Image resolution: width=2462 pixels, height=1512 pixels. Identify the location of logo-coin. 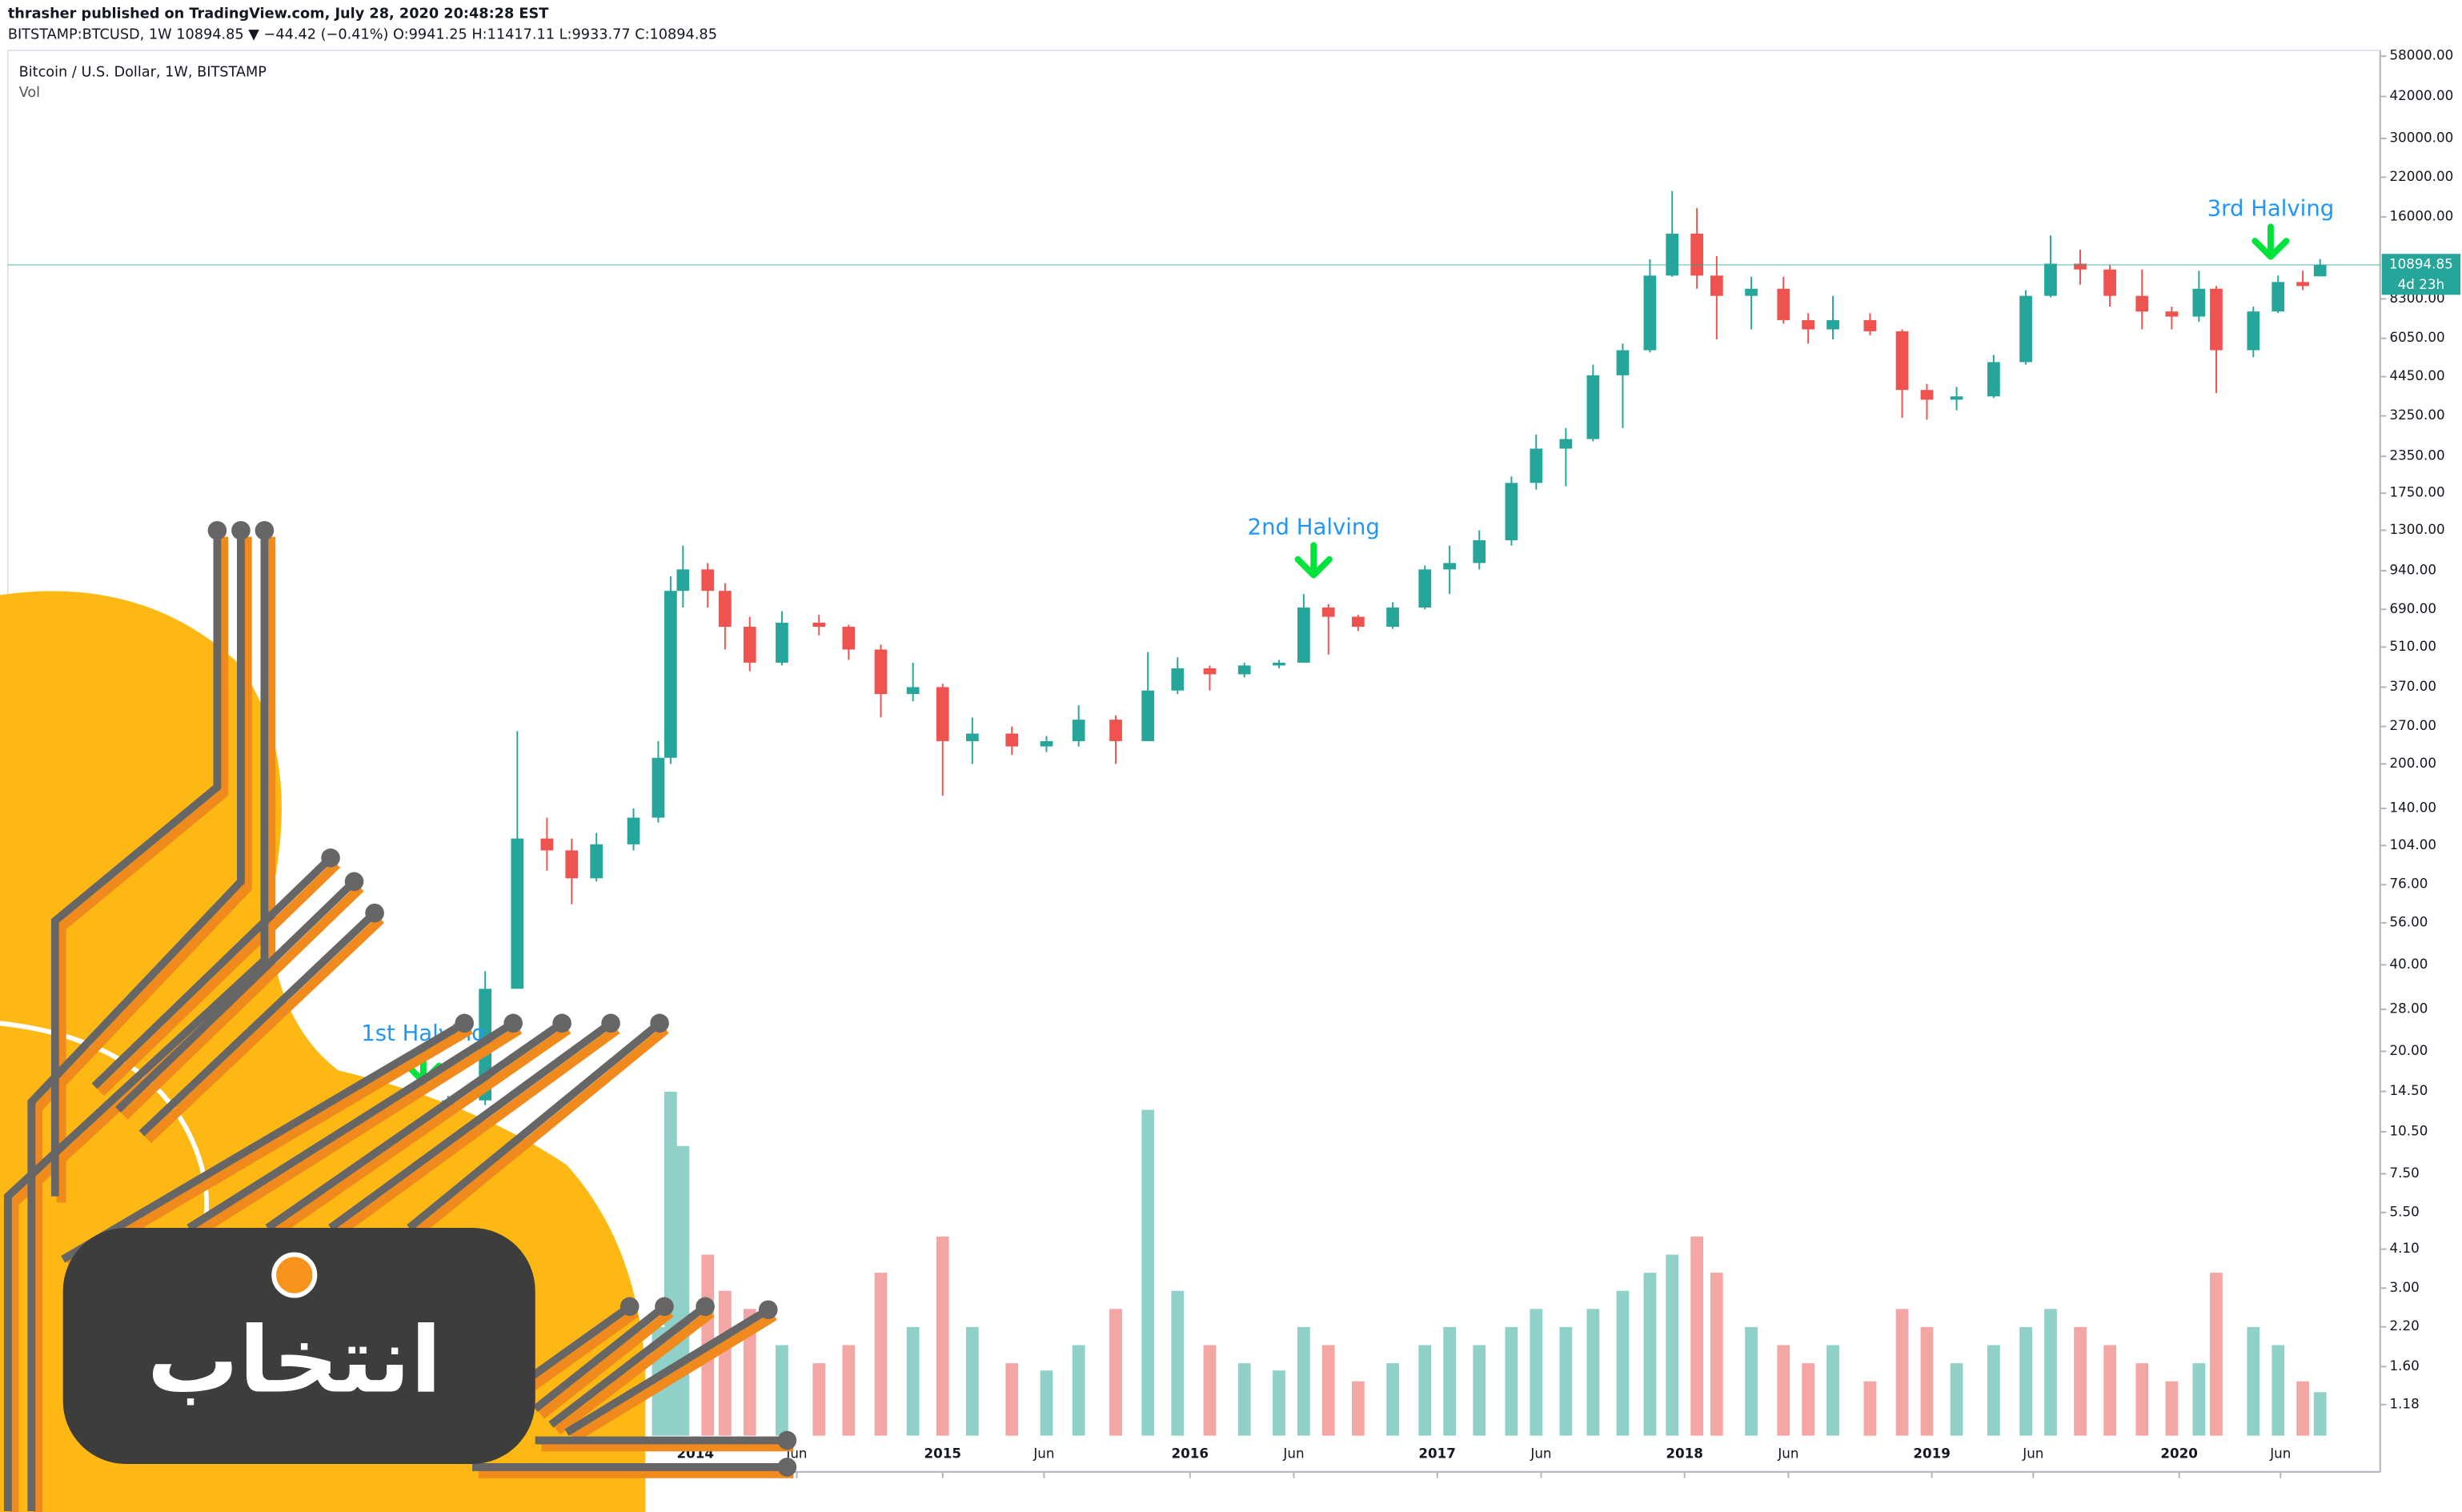
(294, 1275).